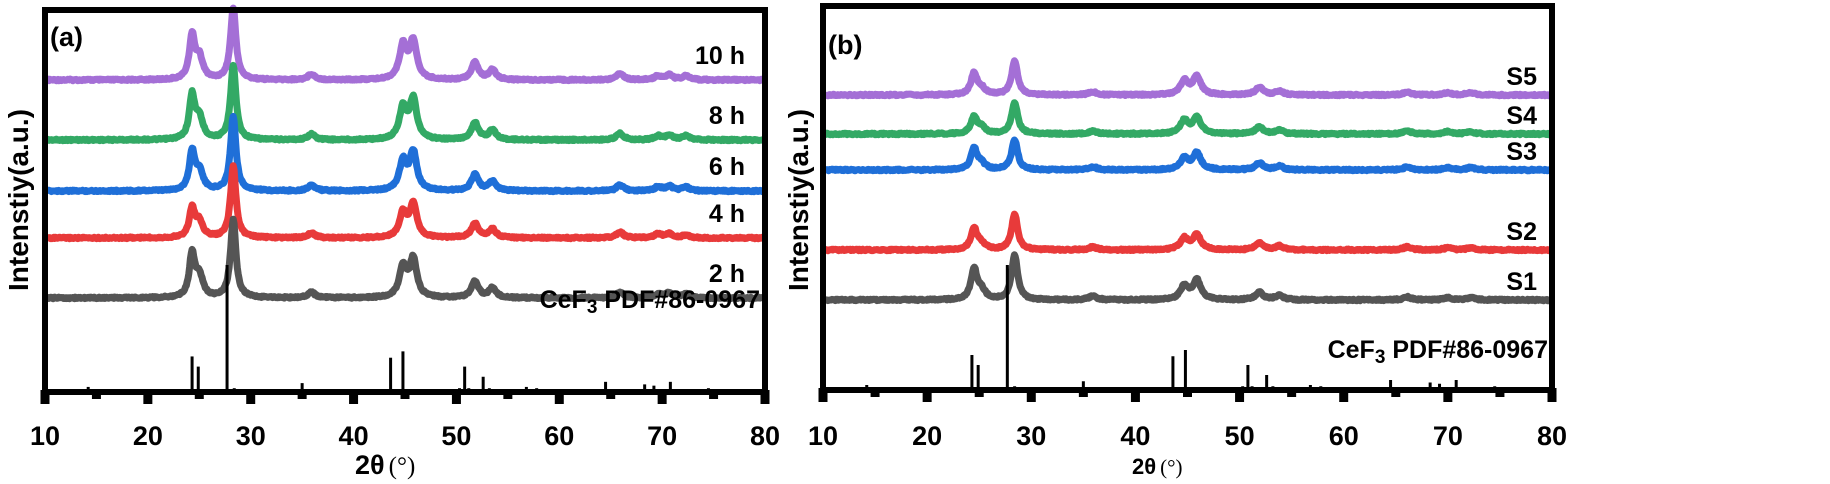 The width and height of the screenshot is (1830, 484). What do you see at coordinates (1521, 77) in the screenshot?
I see `series-label-s5: S5` at bounding box center [1521, 77].